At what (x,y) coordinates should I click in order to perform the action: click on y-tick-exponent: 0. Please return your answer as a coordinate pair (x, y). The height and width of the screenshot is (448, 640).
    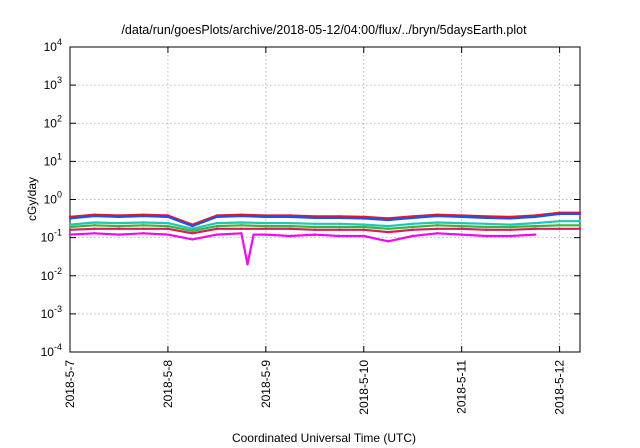
    Looking at the image, I should click on (59, 195).